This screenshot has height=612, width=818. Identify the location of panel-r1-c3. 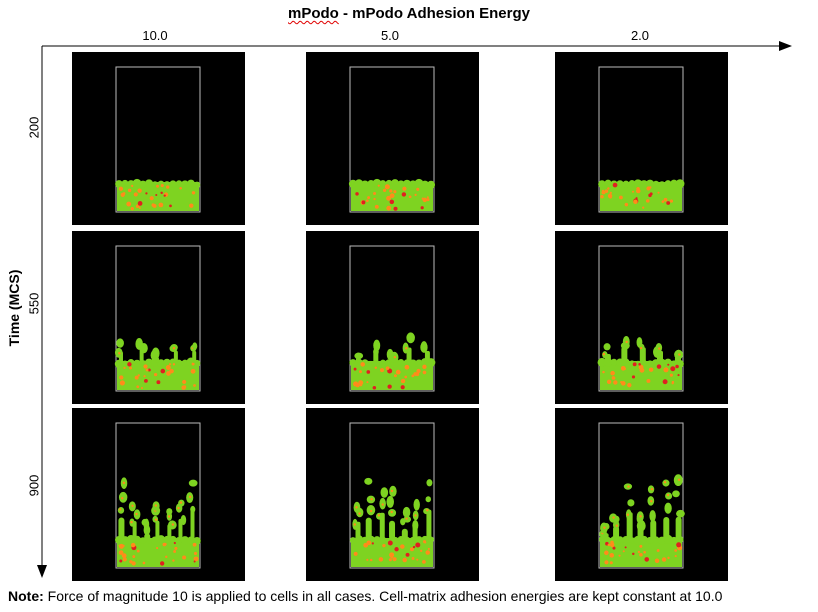
(641, 138).